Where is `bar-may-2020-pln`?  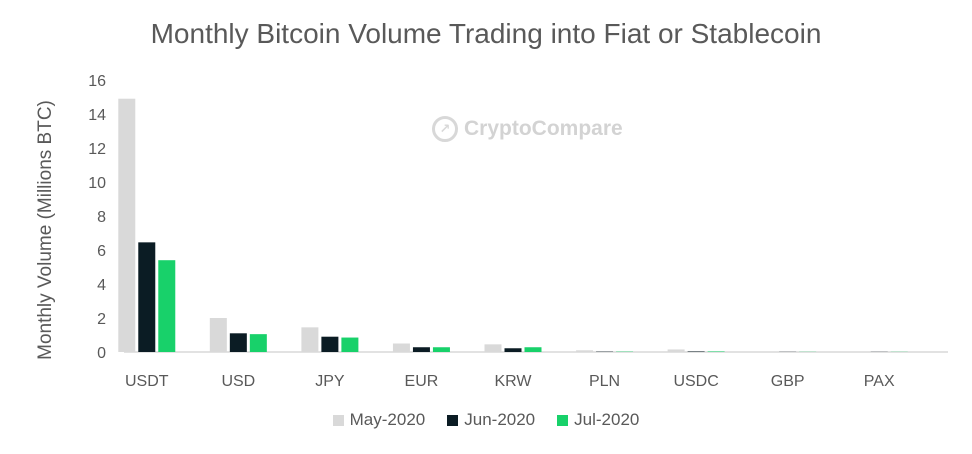 bar-may-2020-pln is located at coordinates (585, 351).